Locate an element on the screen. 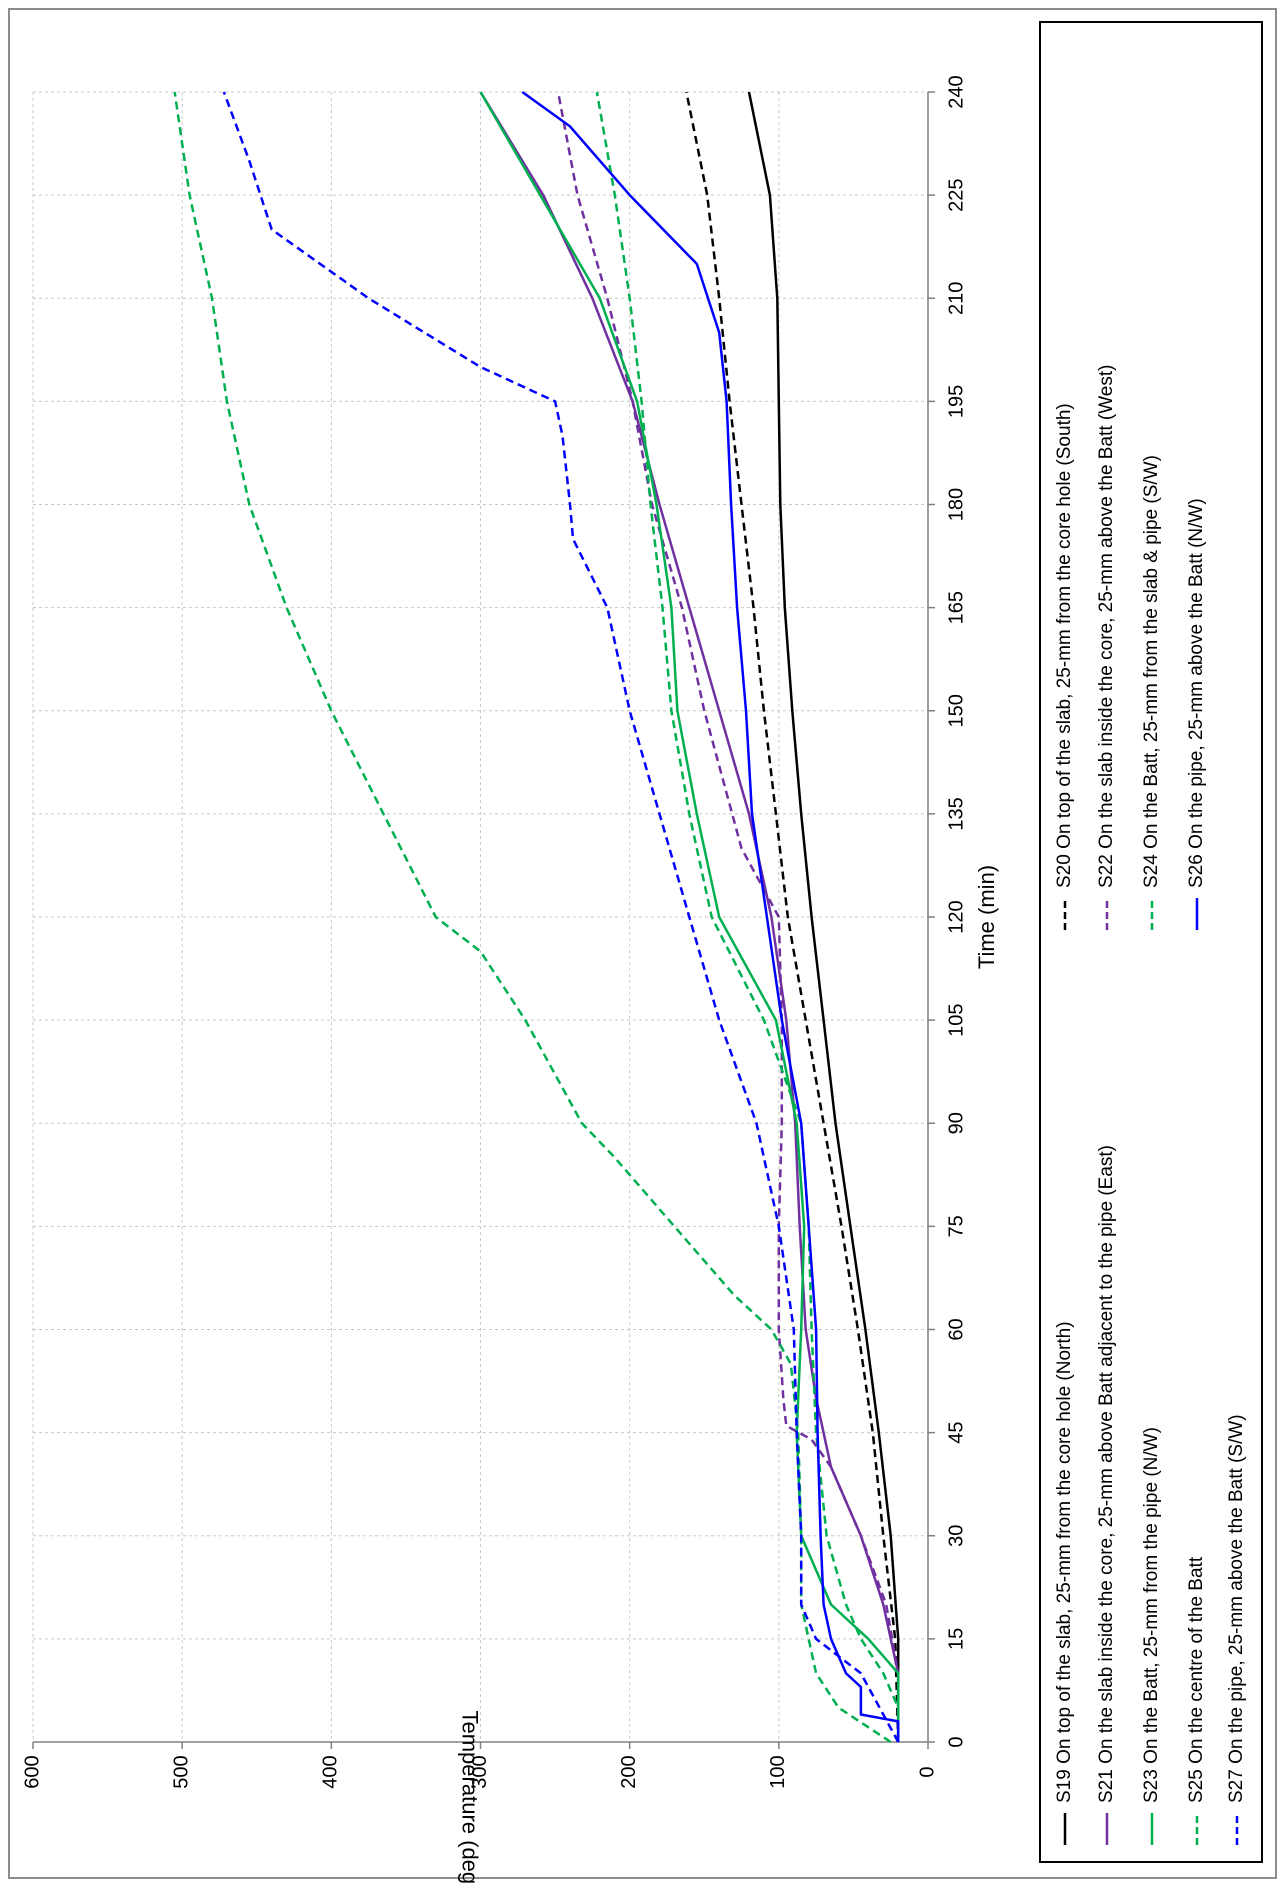  time-tick-label-135: 135 is located at coordinates (956, 813).